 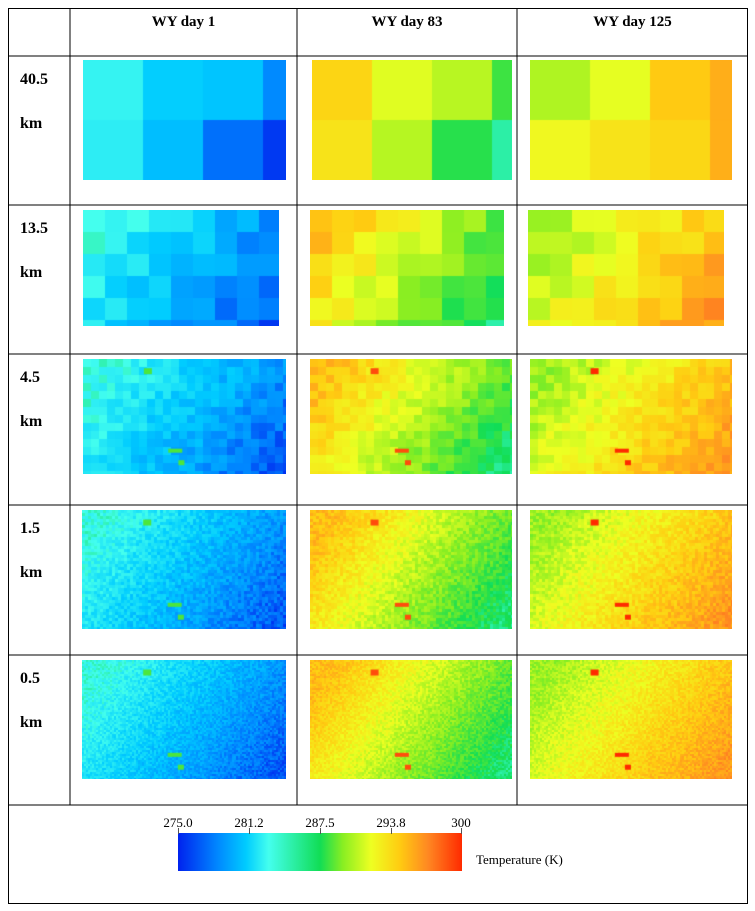 I want to click on column-header-day-1: WY day 1, so click(x=183, y=22).